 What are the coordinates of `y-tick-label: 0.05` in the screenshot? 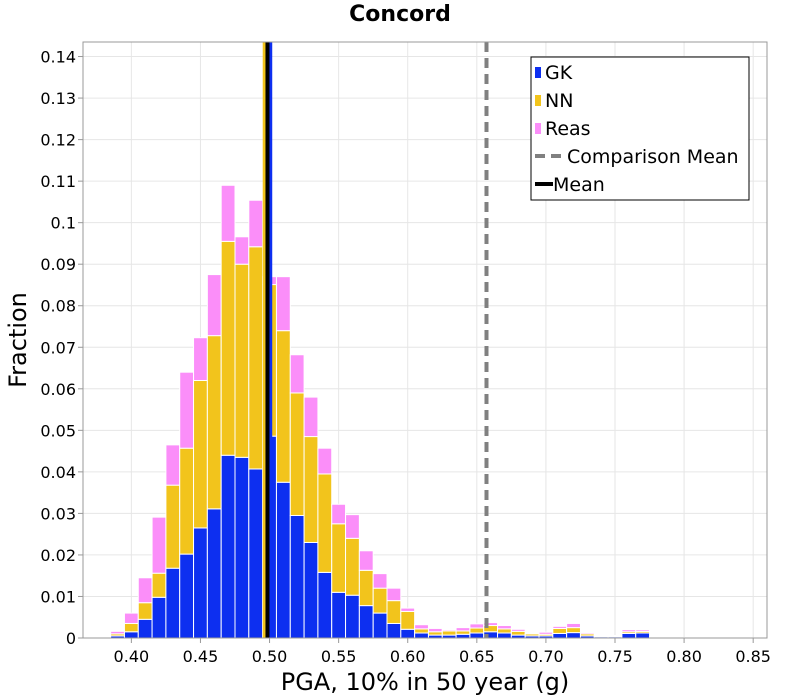 It's located at (58, 430).